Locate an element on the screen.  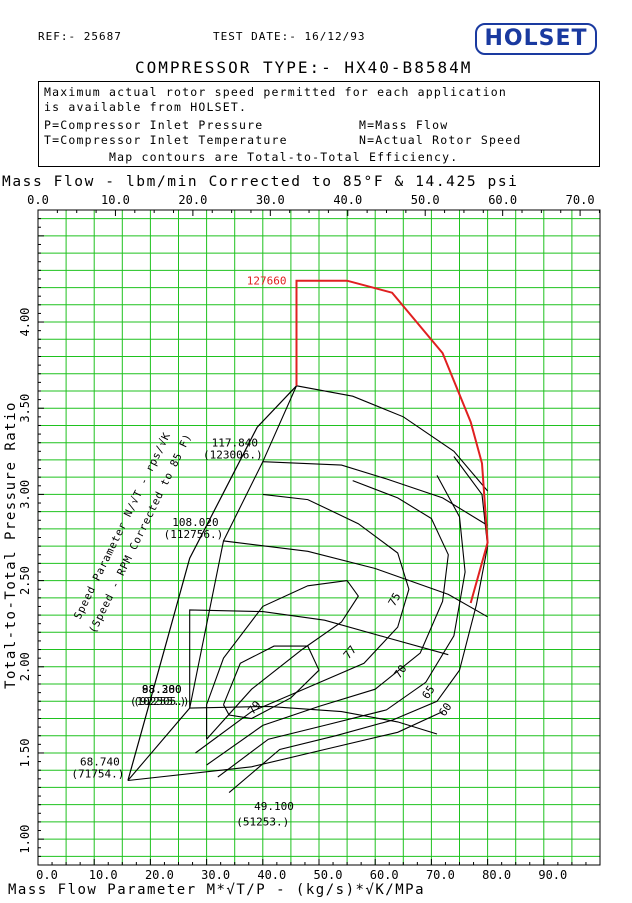
top-tick-label: 10.0 is located at coordinates (115, 200).